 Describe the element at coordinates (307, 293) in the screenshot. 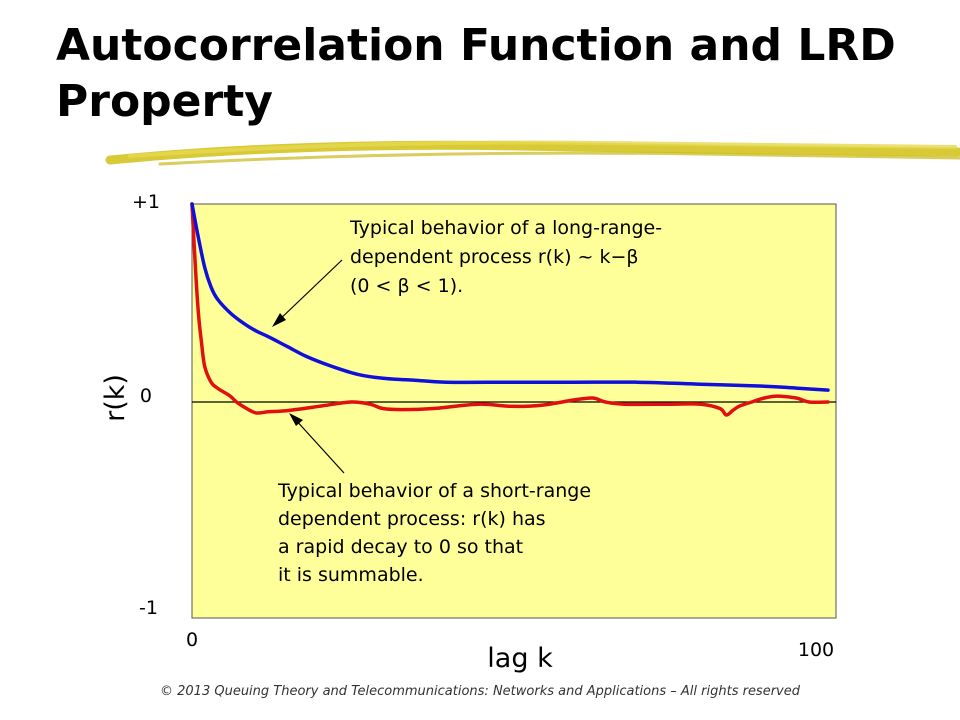

I see `arrow-long-range` at that location.